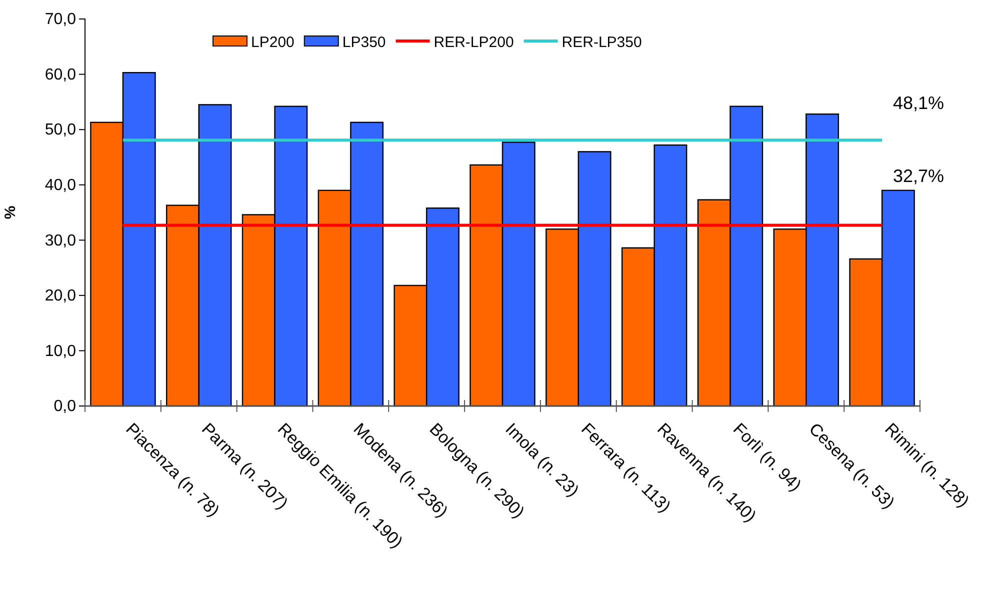 The width and height of the screenshot is (997, 591). Describe the element at coordinates (60, 296) in the screenshot. I see `y-tick-label: 20,0` at that location.